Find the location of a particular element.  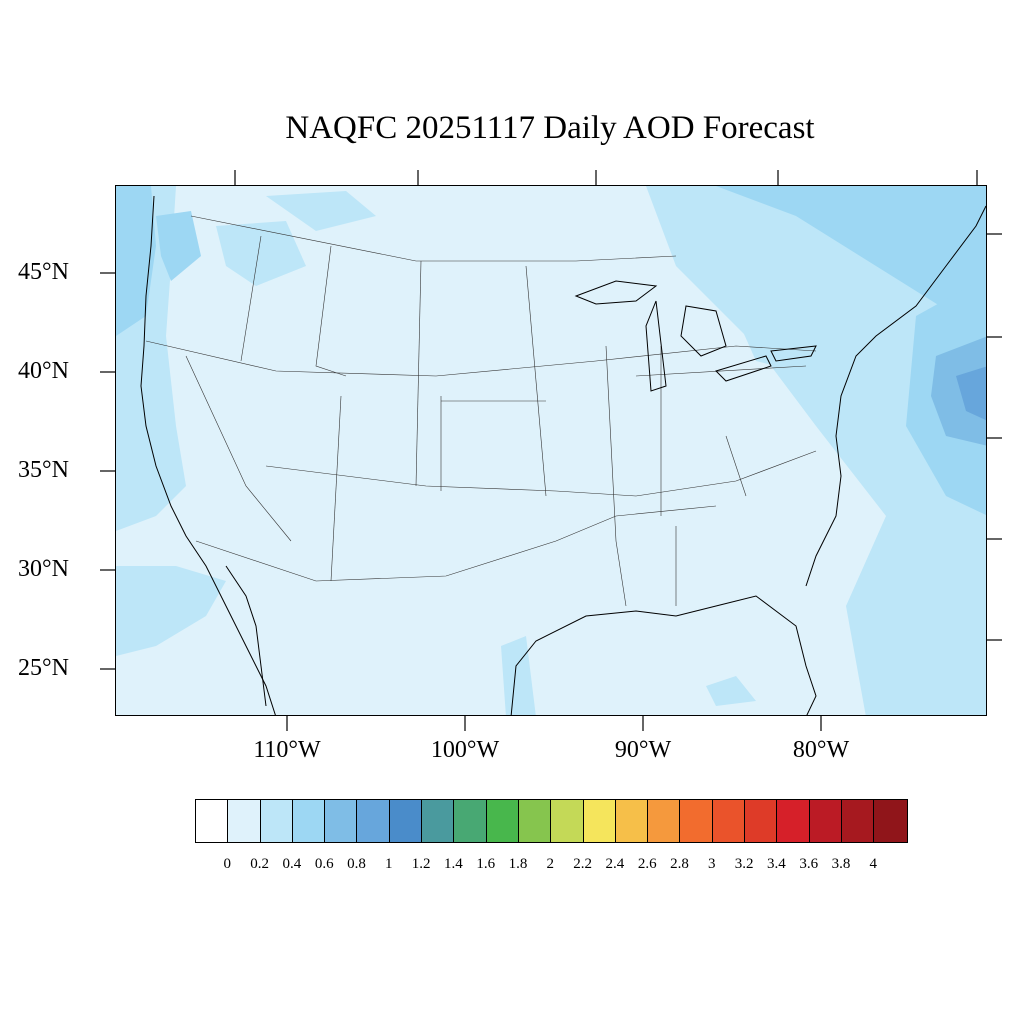

colorbar-tick-label: 3.6 is located at coordinates (809, 864).